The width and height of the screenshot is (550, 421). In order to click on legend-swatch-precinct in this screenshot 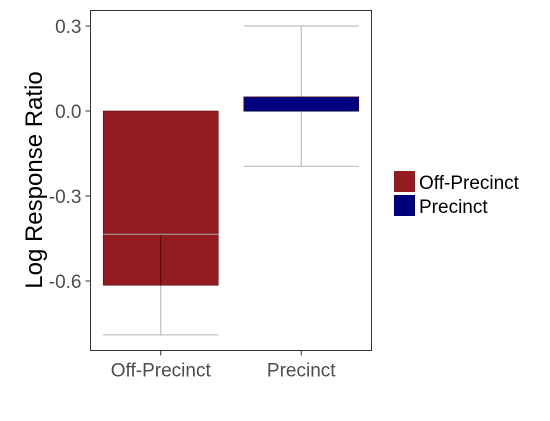, I will do `click(404, 205)`.